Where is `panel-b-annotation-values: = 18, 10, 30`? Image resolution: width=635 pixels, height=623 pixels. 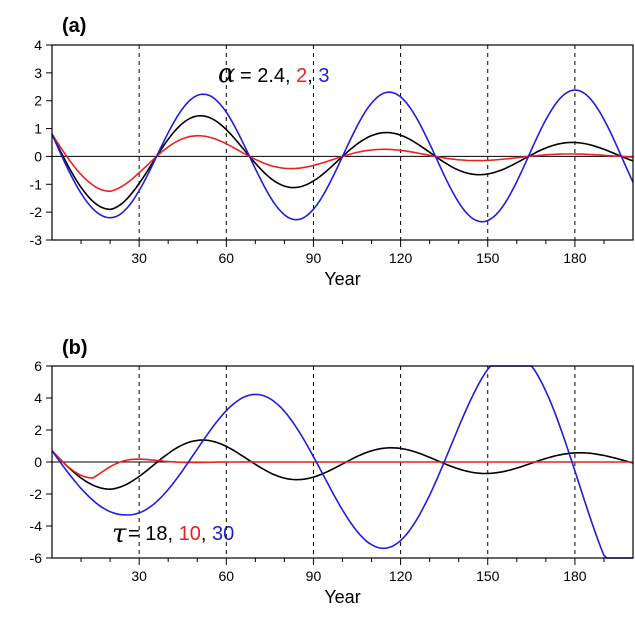 panel-b-annotation-values: = 18, 10, 30 is located at coordinates (181, 534).